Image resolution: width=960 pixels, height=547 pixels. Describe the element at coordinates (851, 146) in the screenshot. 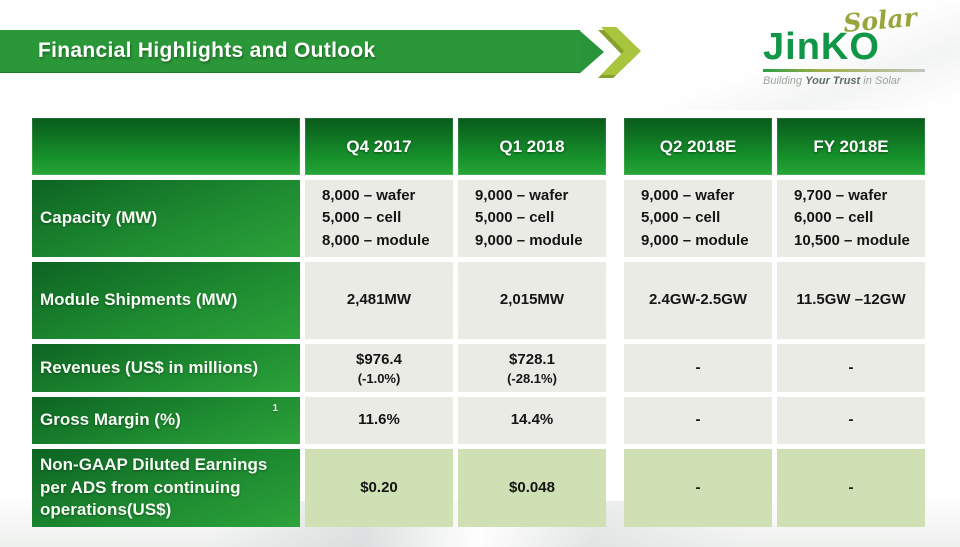

I see `column-header-fy-2018e: FY 2018E` at that location.